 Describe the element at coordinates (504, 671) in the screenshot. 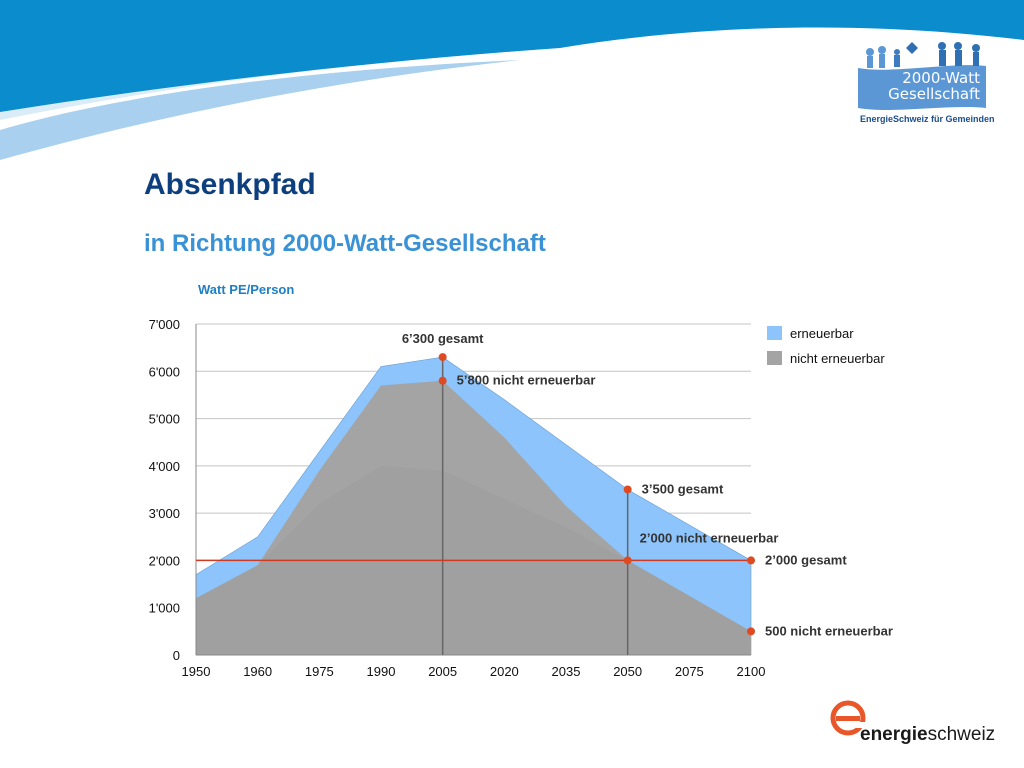

I see `x-tick-label: 2020` at that location.